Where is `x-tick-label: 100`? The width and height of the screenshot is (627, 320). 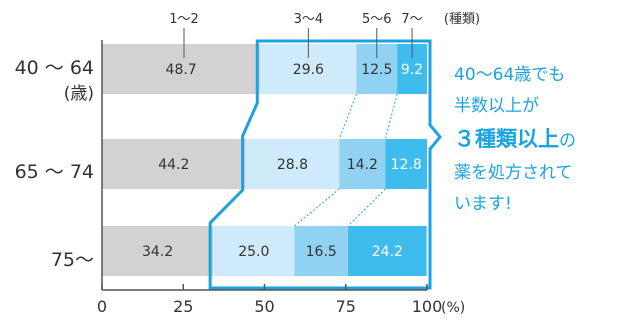 x-tick-label: 100 is located at coordinates (427, 306).